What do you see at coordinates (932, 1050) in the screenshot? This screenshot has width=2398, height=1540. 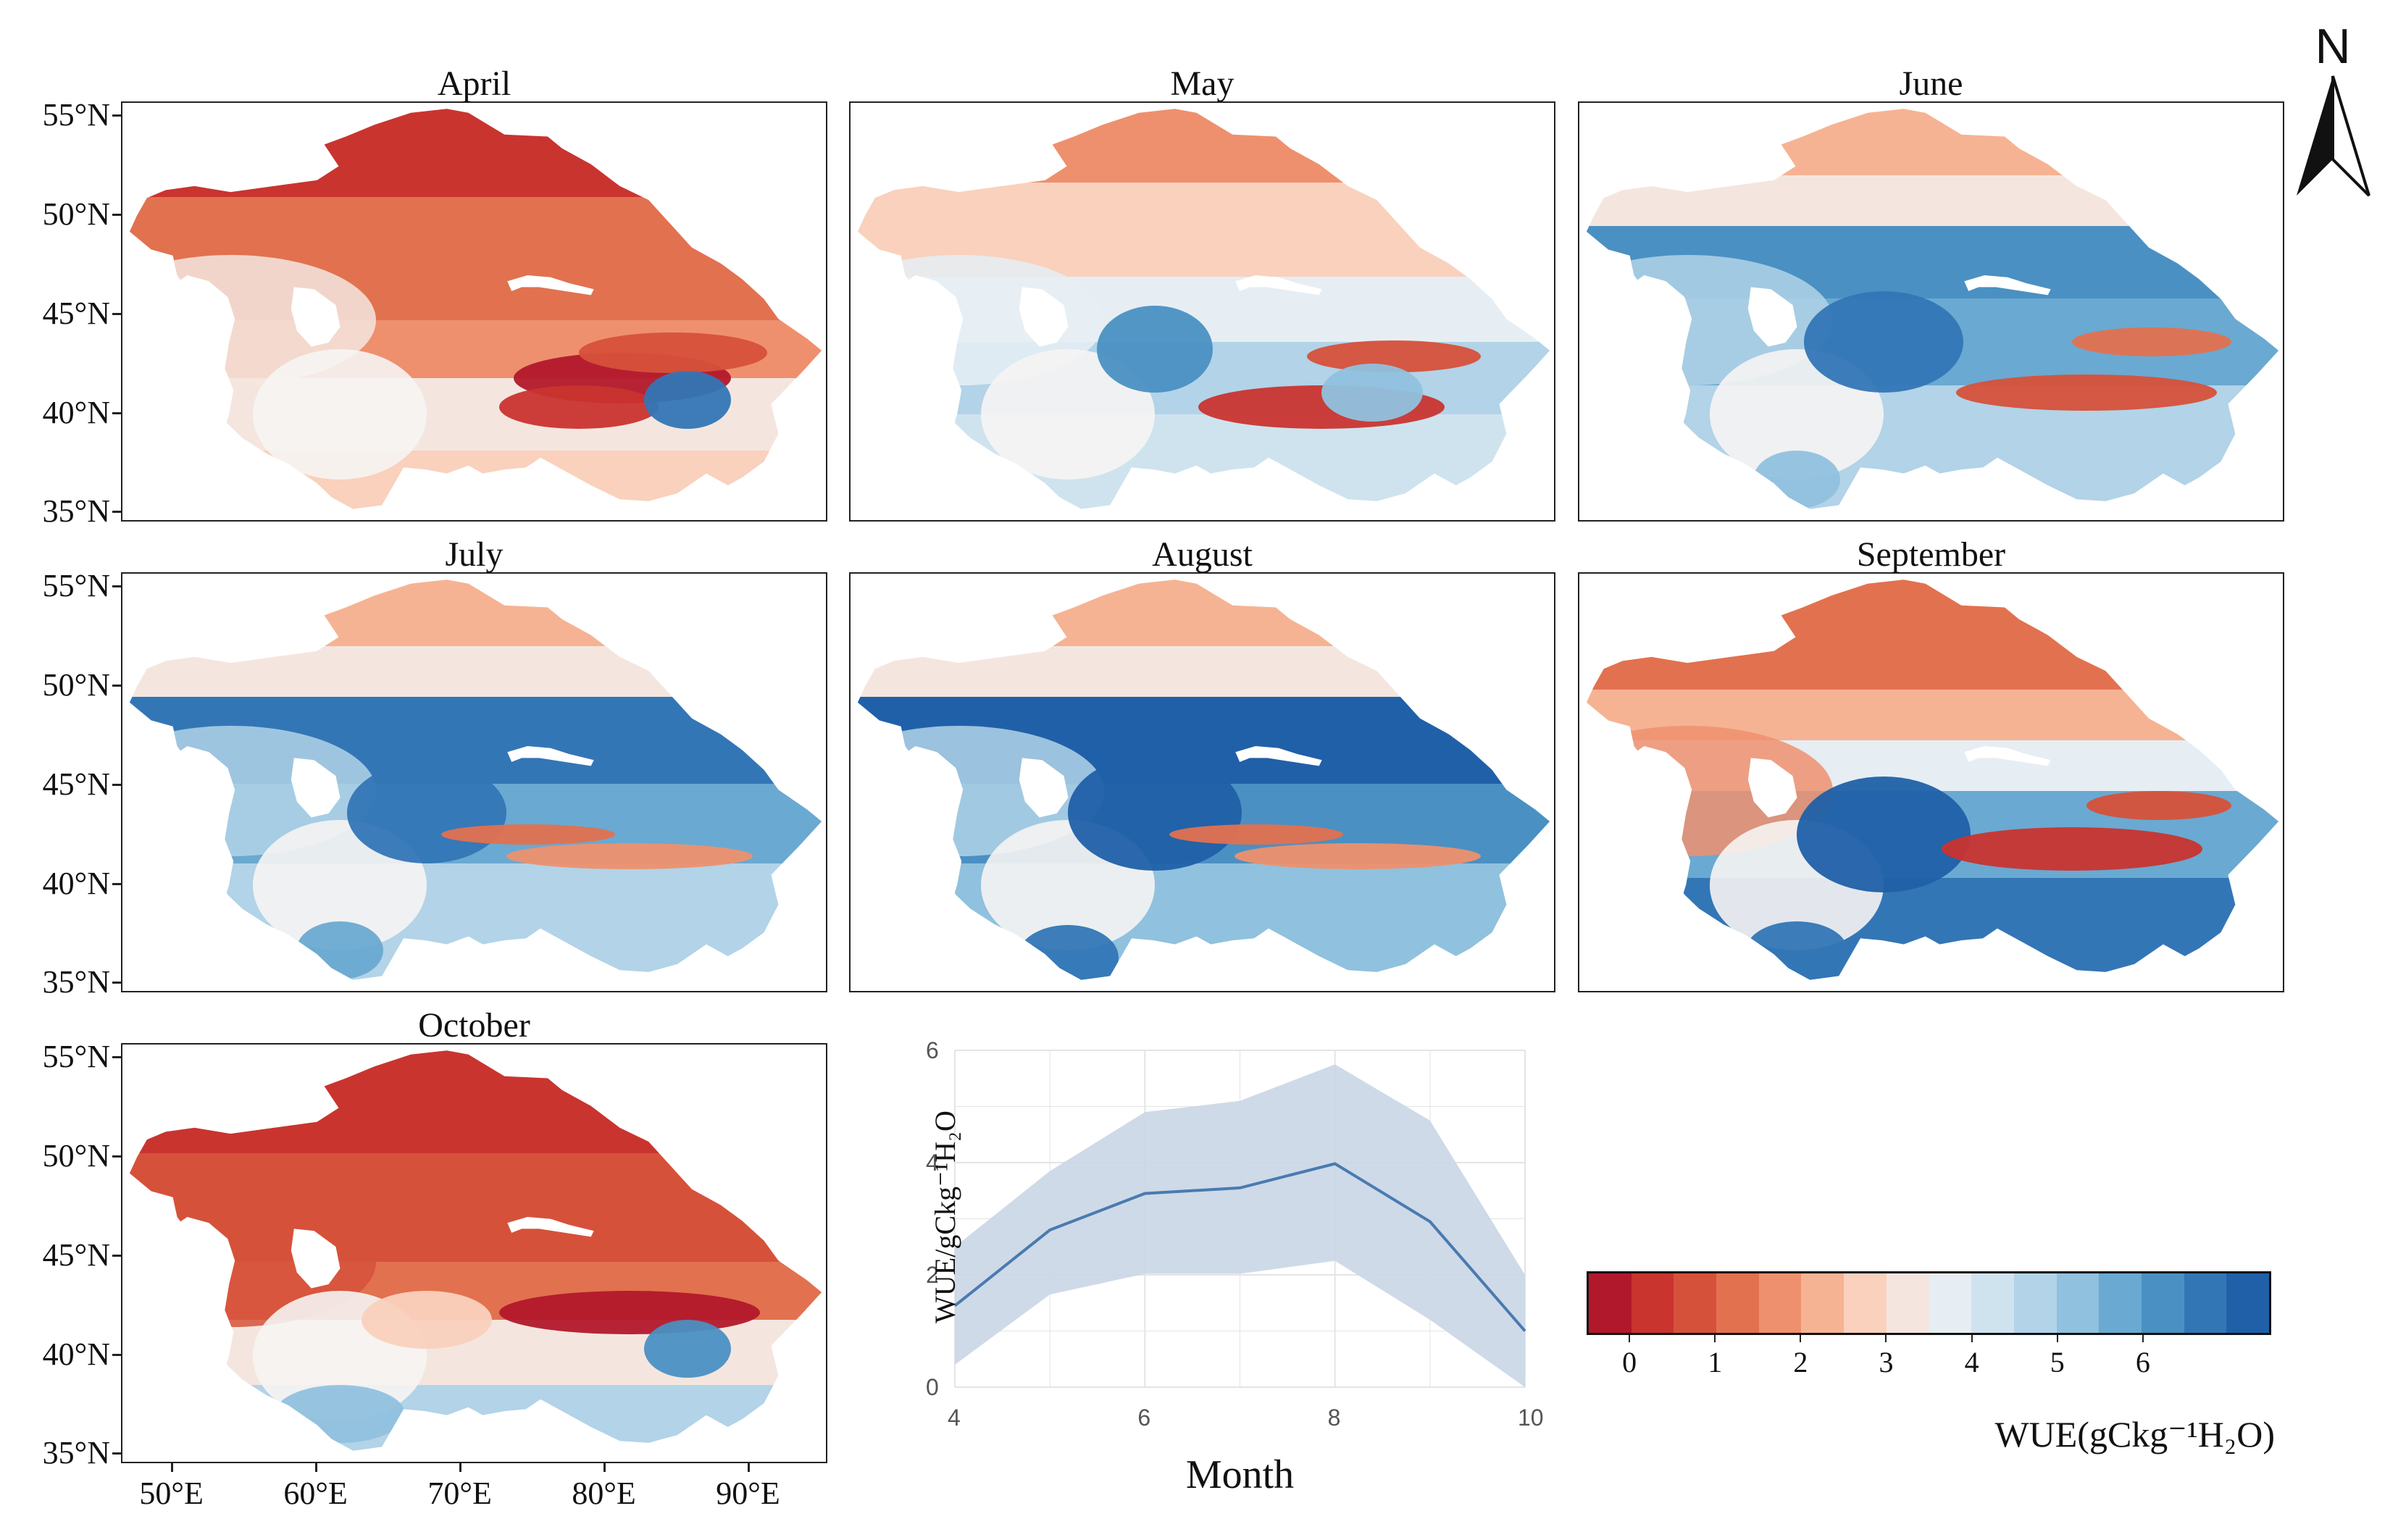 I see `y-tick-label: 6` at bounding box center [932, 1050].